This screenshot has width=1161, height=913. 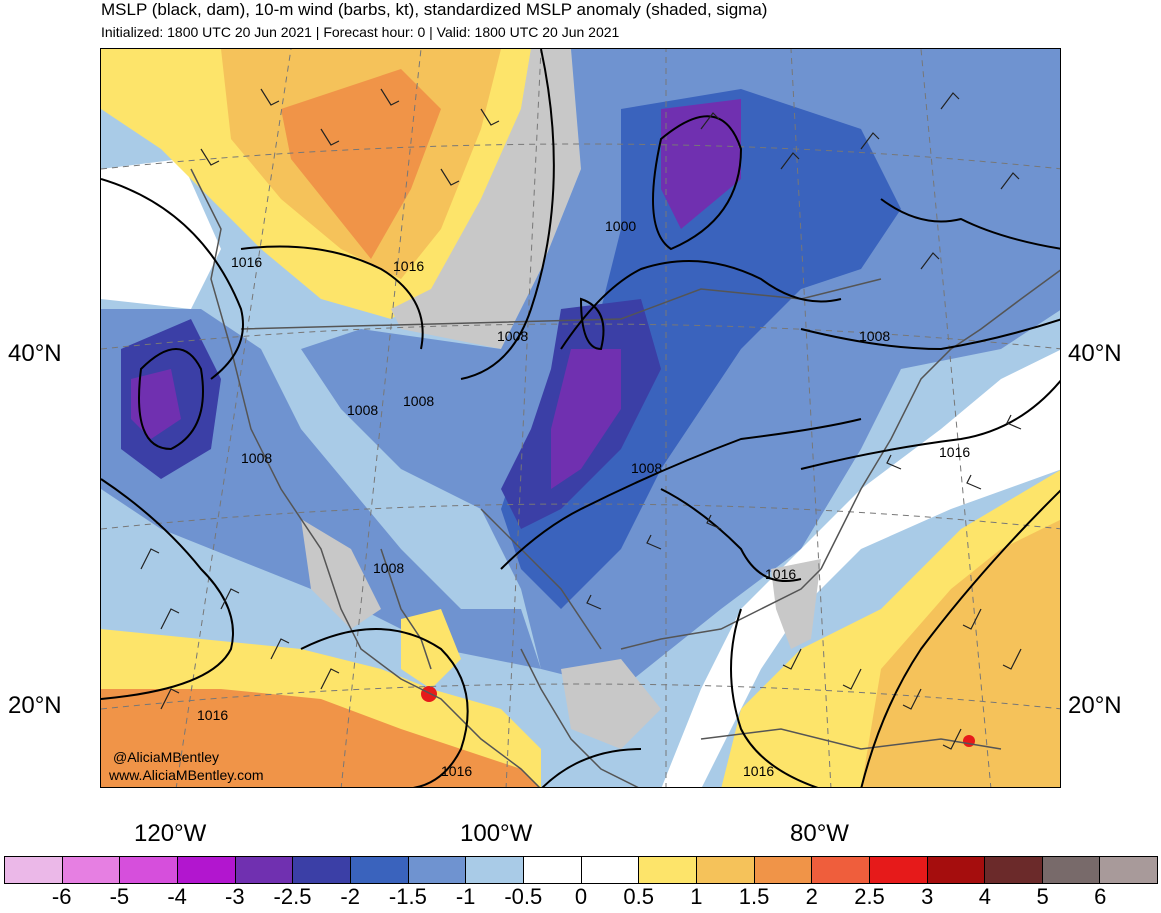 I want to click on lat-label-left: 40°N, so click(x=35, y=353).